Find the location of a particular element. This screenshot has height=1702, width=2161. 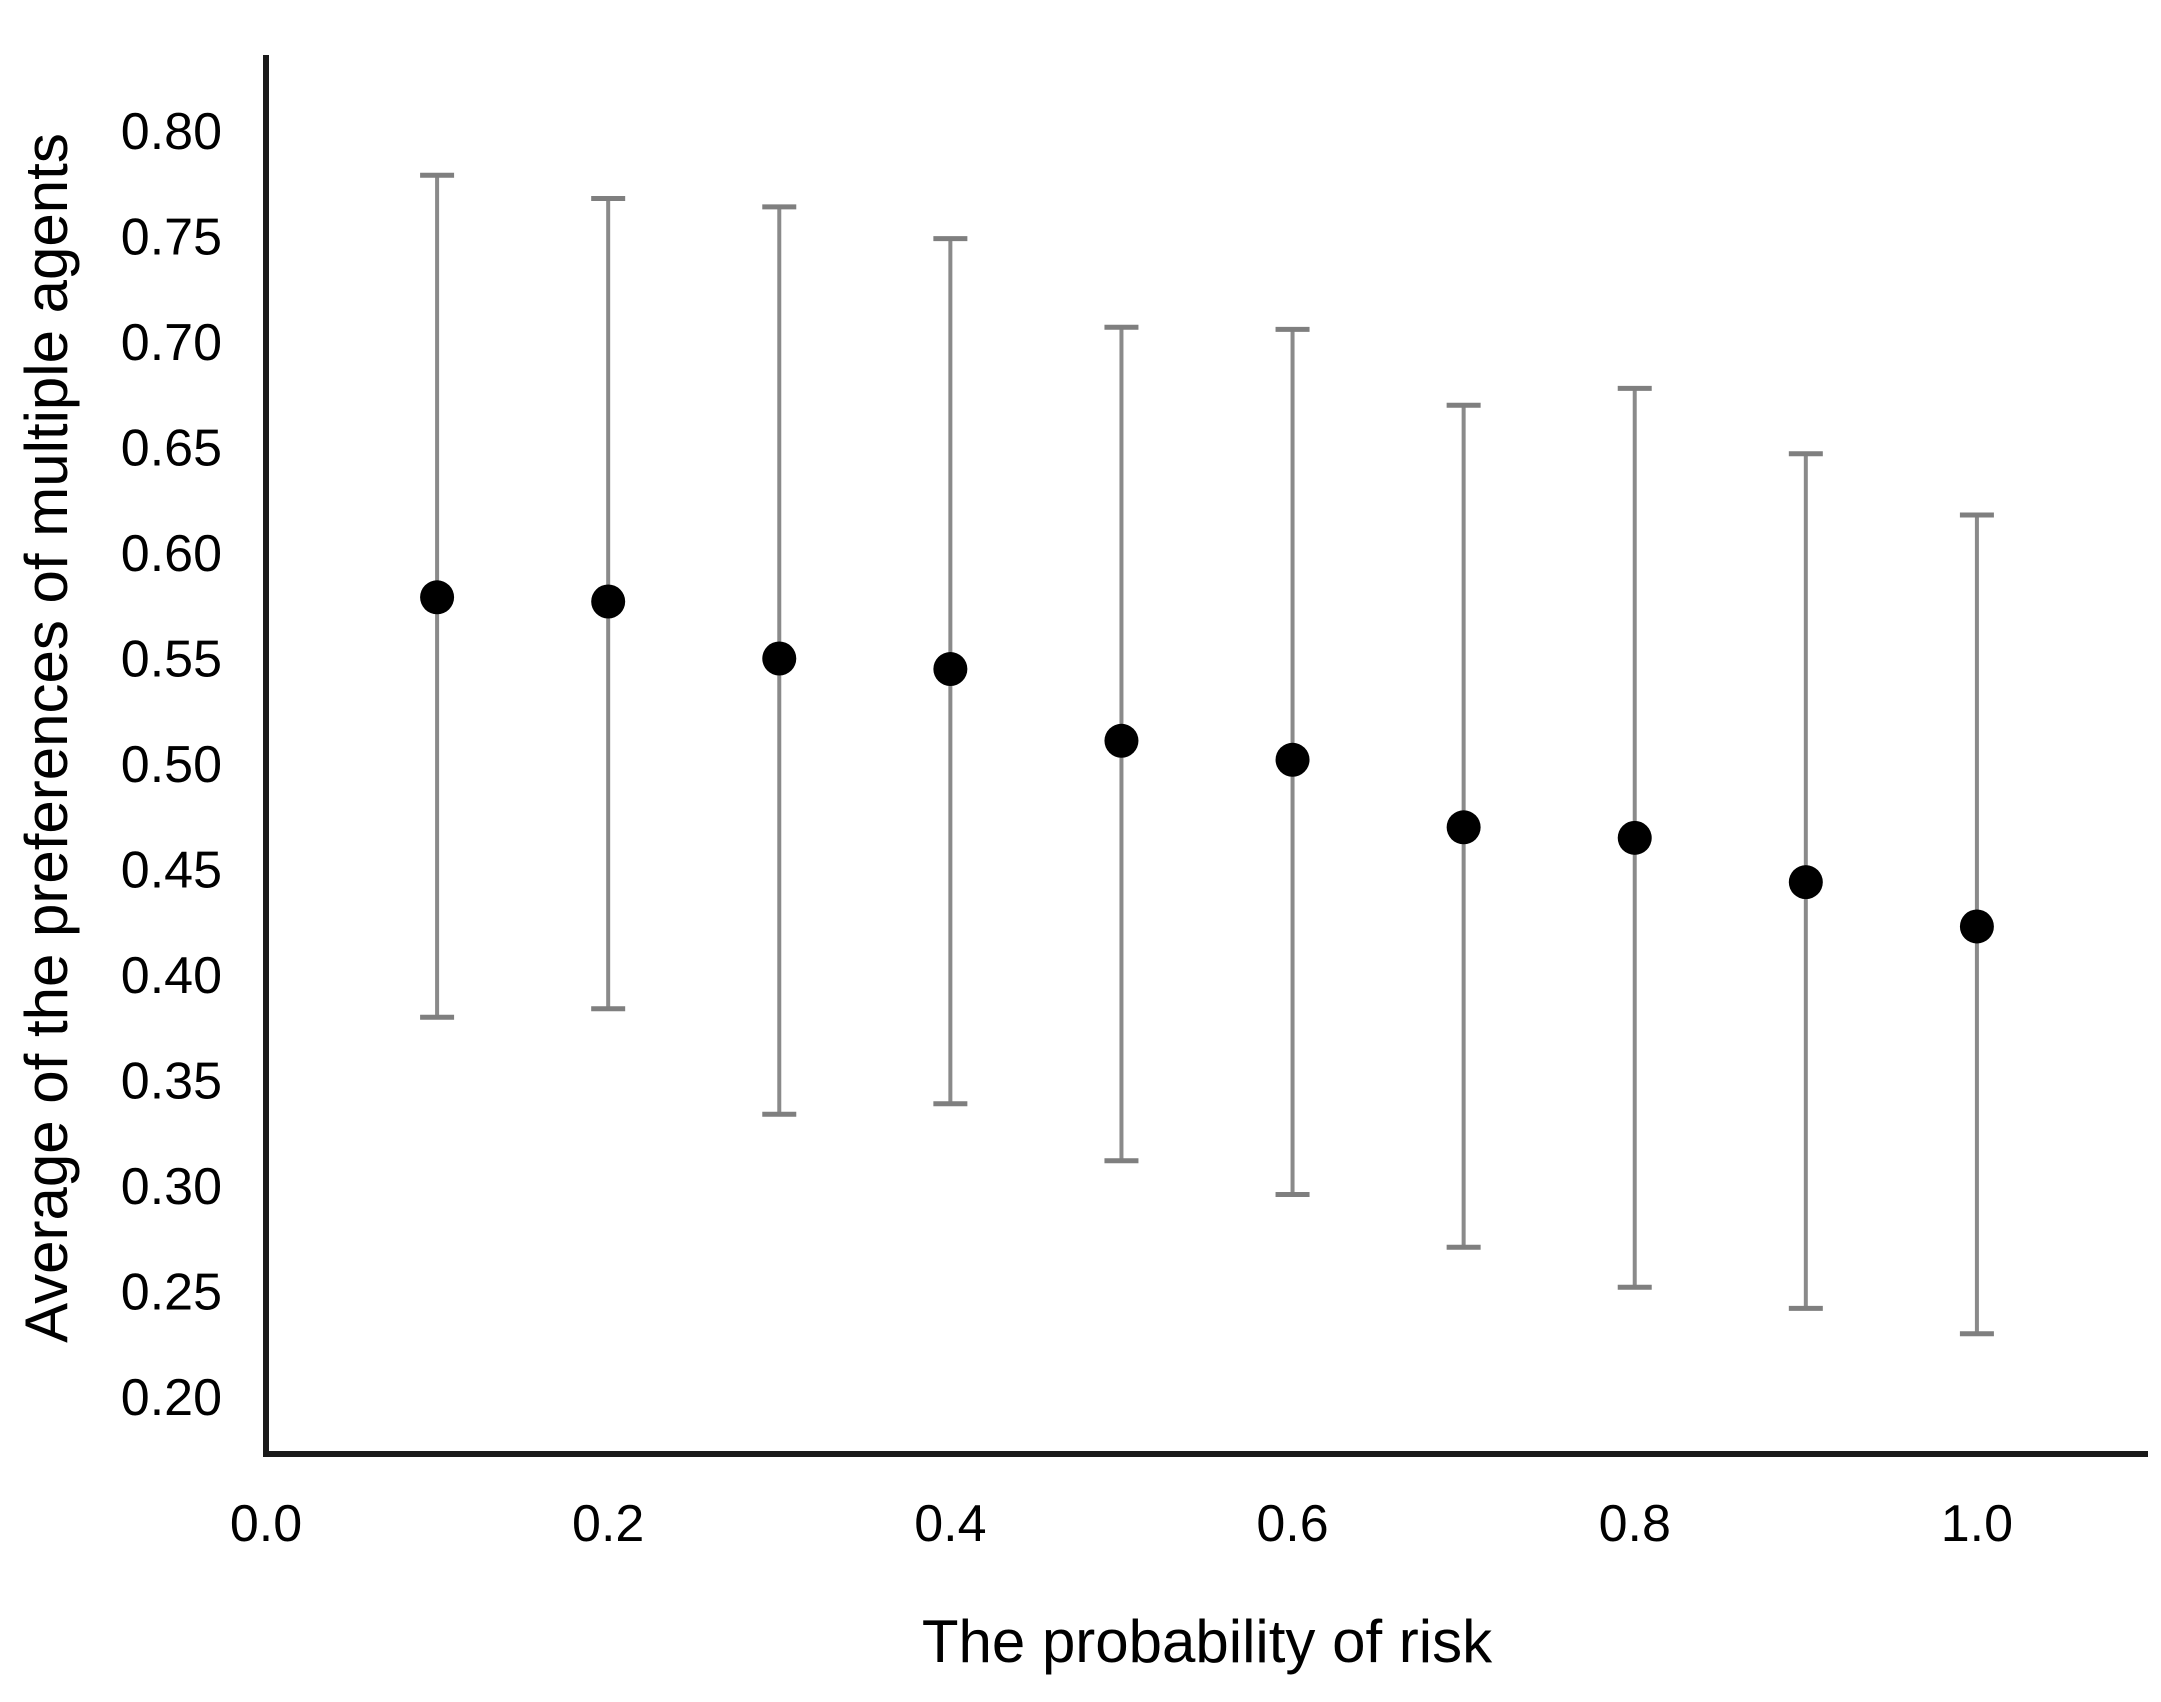

y-tick-label: 0.75 is located at coordinates (171, 238).